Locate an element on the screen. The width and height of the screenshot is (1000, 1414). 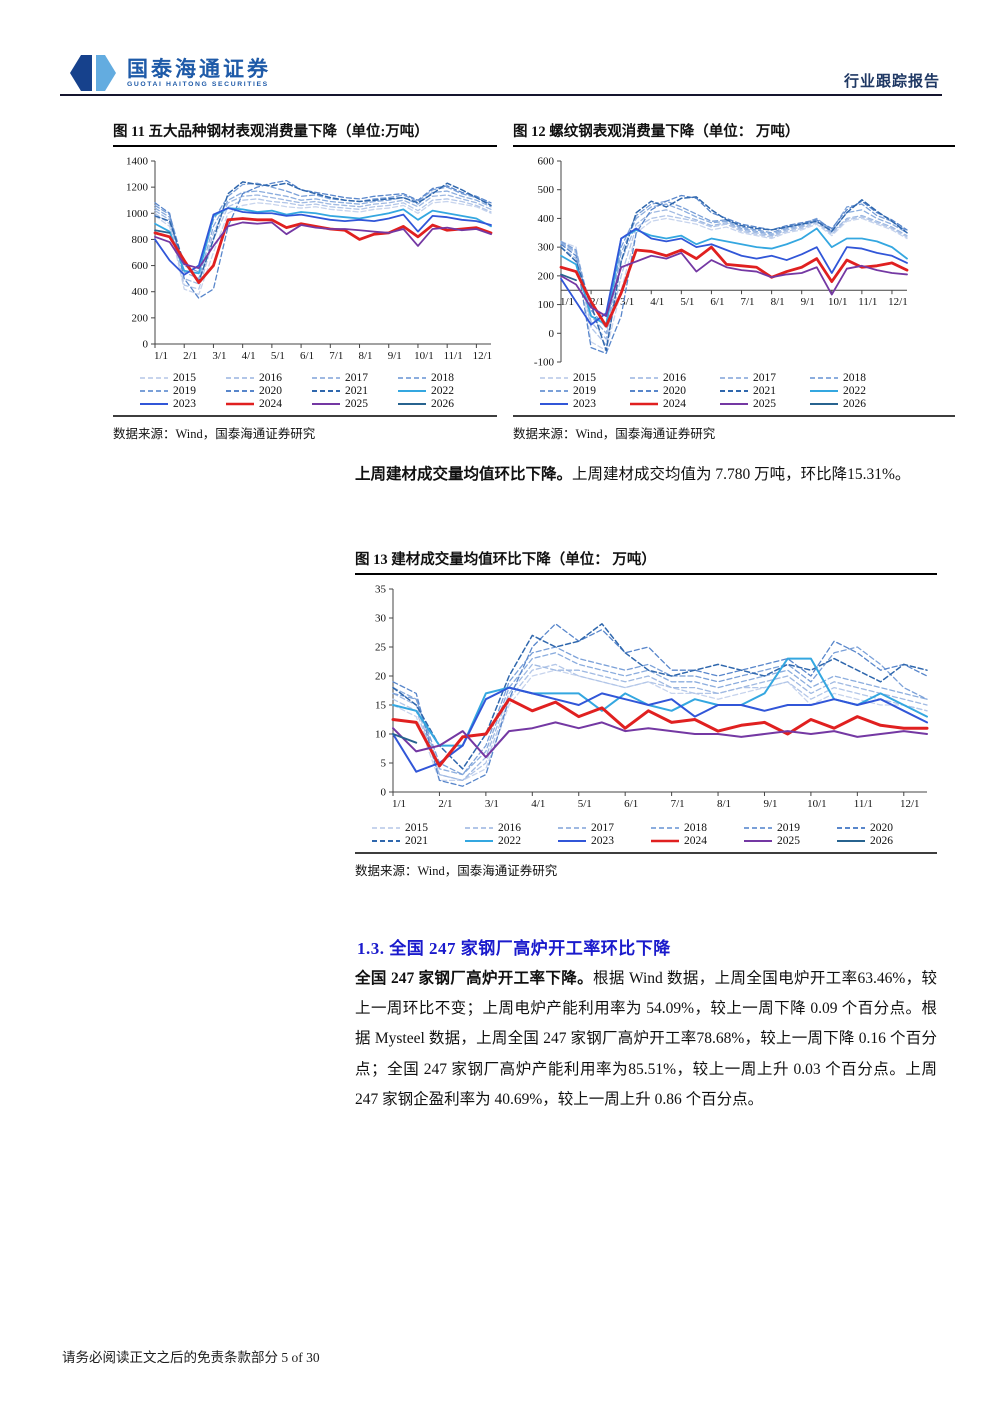
legend-label: 2024 is located at coordinates (270, 404).